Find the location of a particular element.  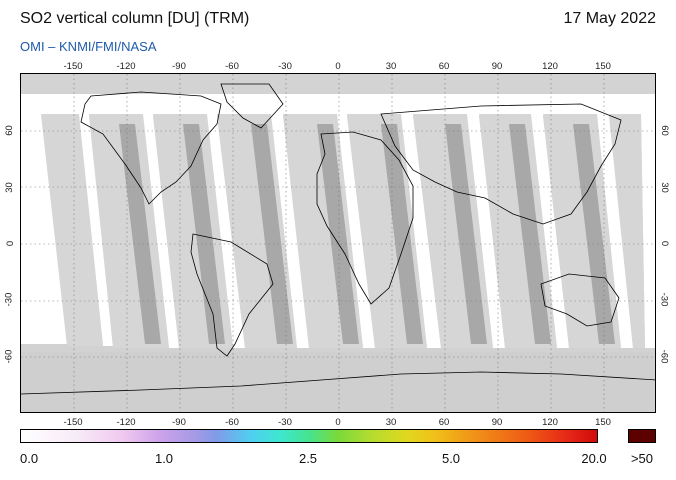

lat-tick-left: -60 is located at coordinates (9, 356).